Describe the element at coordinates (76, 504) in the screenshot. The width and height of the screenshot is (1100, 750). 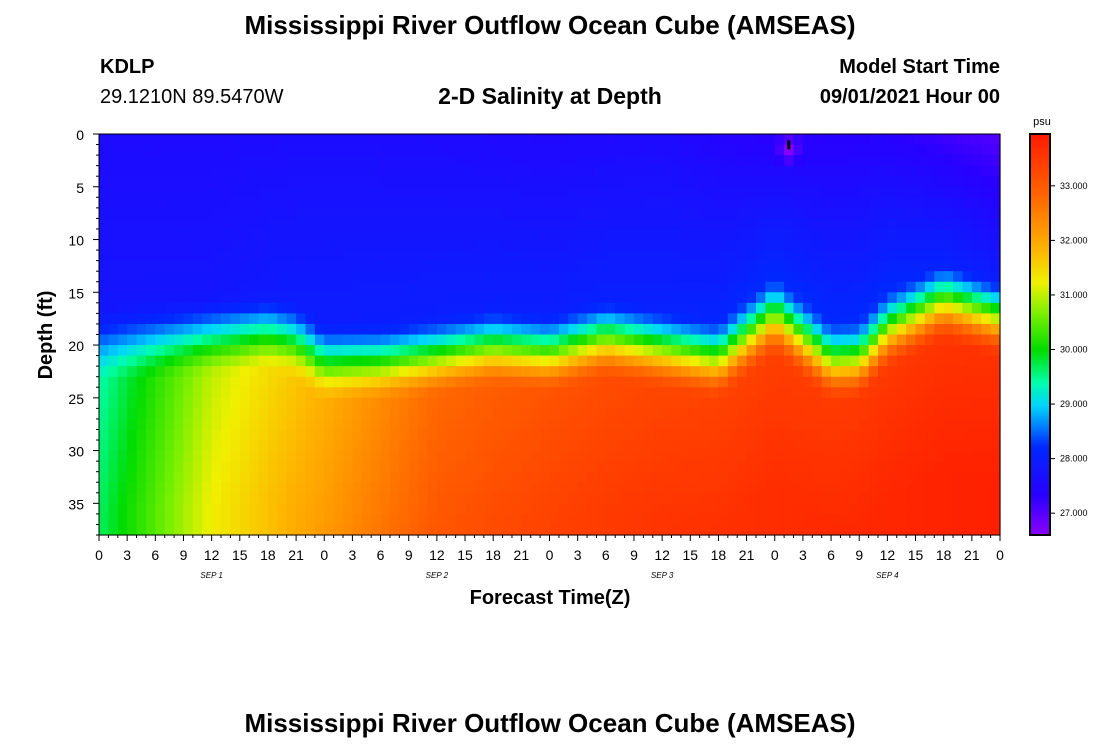
I see `y-tick-label: 35` at that location.